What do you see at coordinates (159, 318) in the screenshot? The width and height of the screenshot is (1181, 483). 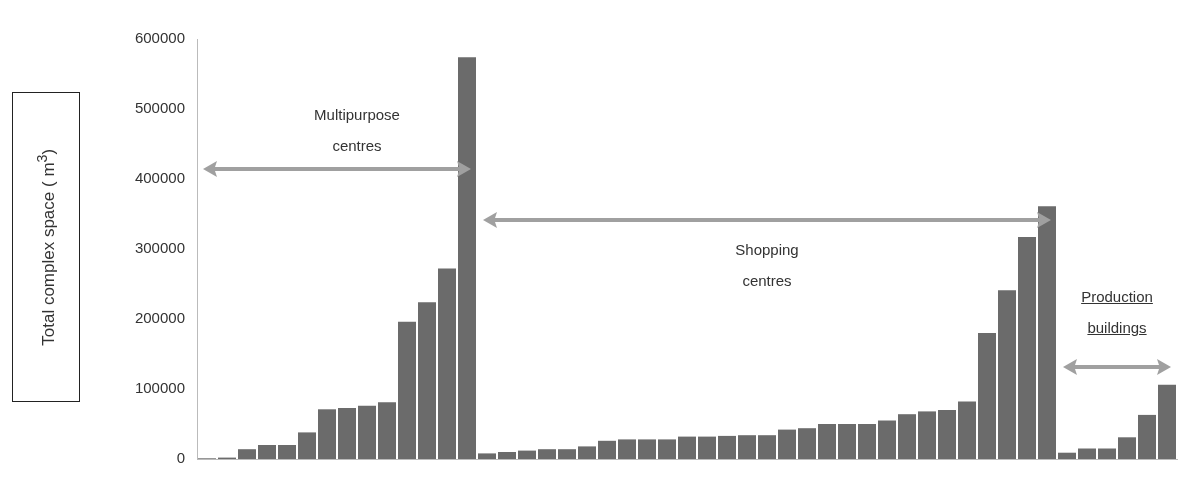 I see `y-tick-label: 200000` at bounding box center [159, 318].